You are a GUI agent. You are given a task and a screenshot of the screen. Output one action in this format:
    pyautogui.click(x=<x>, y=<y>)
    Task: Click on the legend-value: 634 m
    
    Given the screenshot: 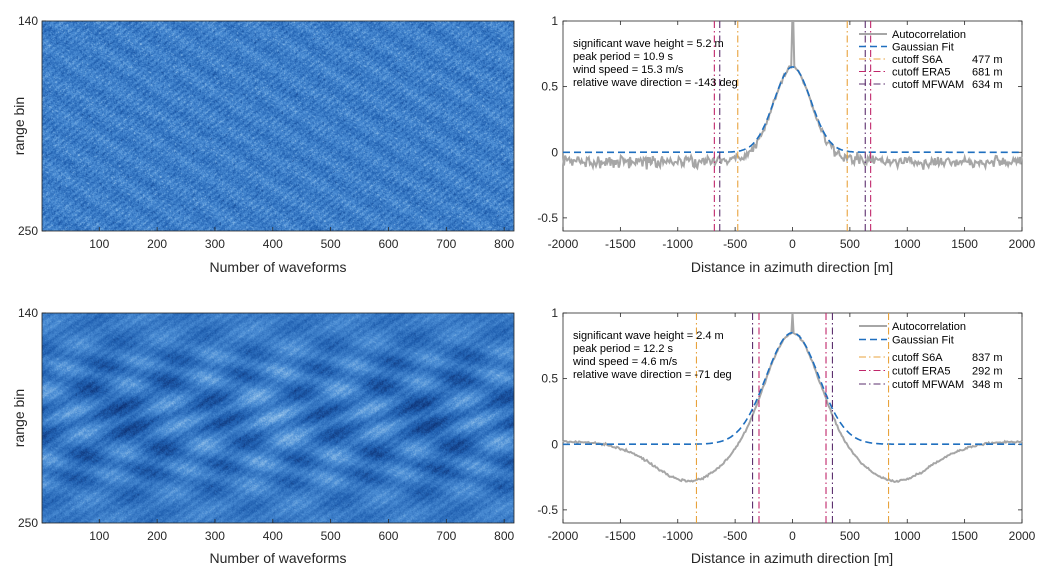 What is the action you would take?
    pyautogui.click(x=987, y=85)
    